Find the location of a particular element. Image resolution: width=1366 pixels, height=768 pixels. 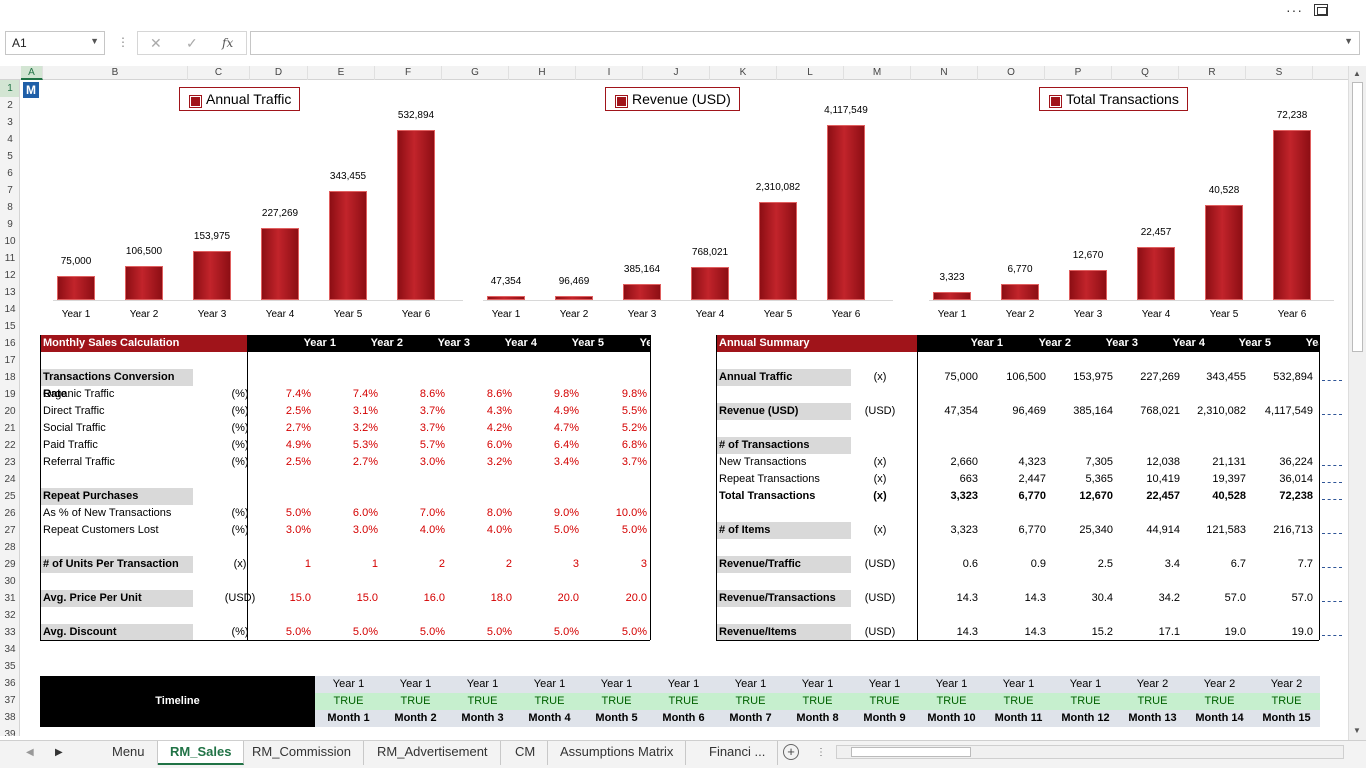

row-header-10: 10 is located at coordinates (10, 241).